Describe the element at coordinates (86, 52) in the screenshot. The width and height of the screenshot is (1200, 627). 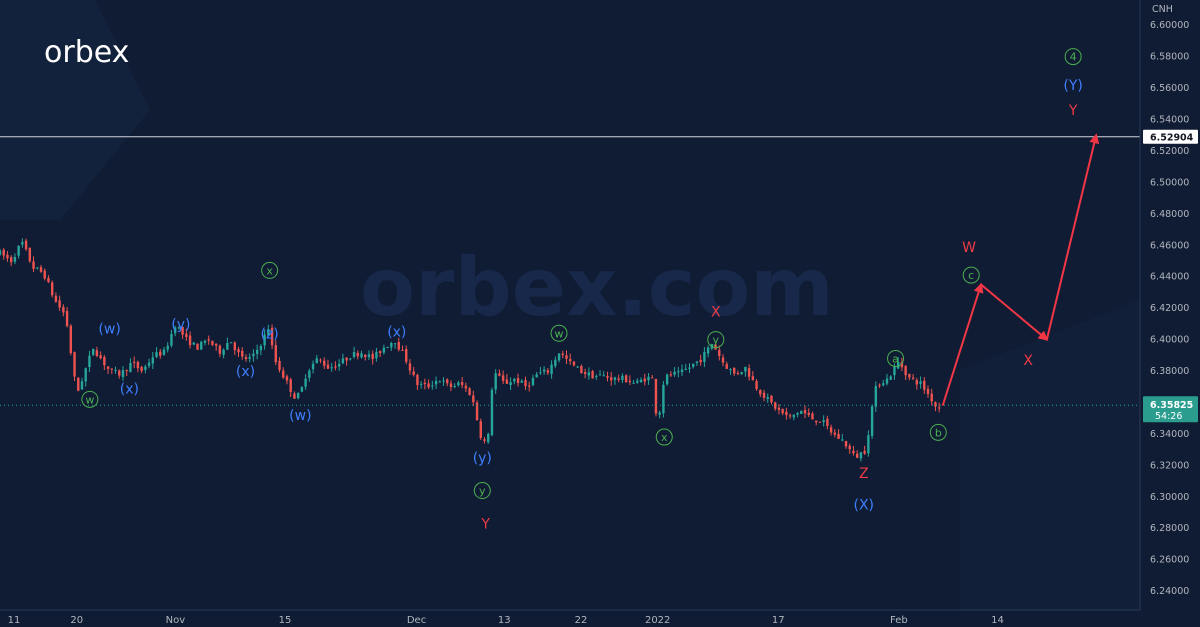
I see `orbex-logo: orbex` at that location.